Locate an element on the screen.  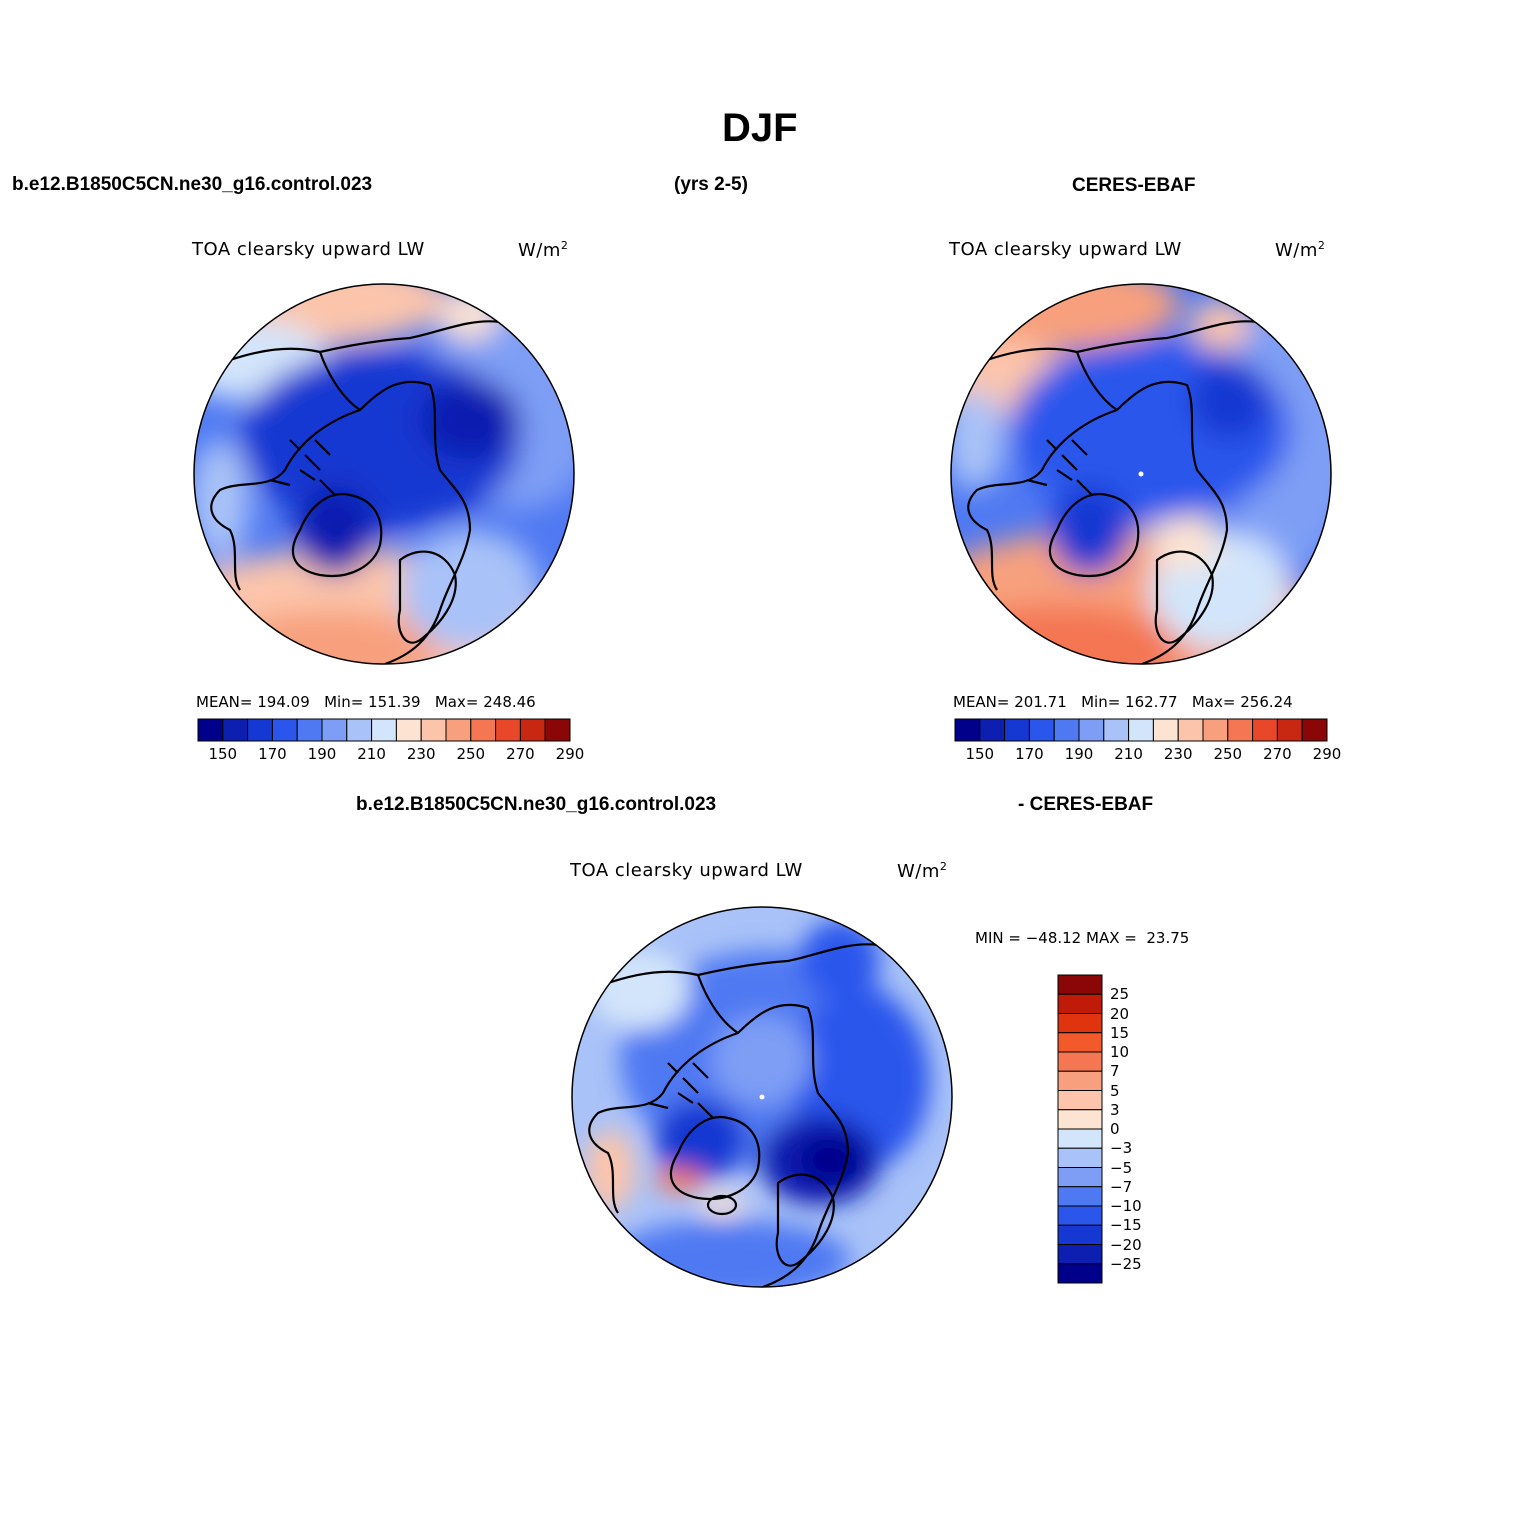
panel3-colorbar-tick-label: −7 is located at coordinates (1121, 1186).